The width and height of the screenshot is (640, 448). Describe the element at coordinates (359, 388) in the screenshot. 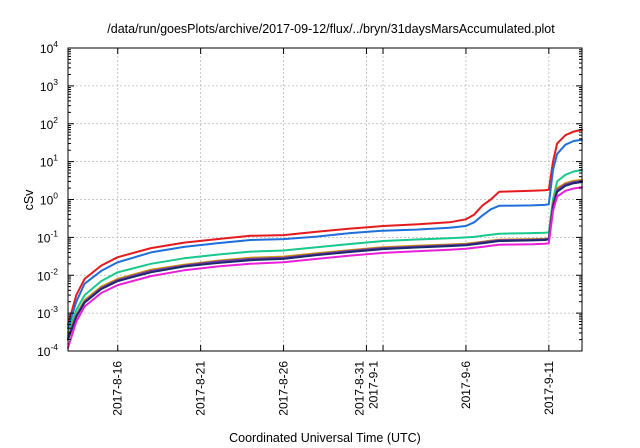

I see `x-tick-label: 2017-8-31` at that location.